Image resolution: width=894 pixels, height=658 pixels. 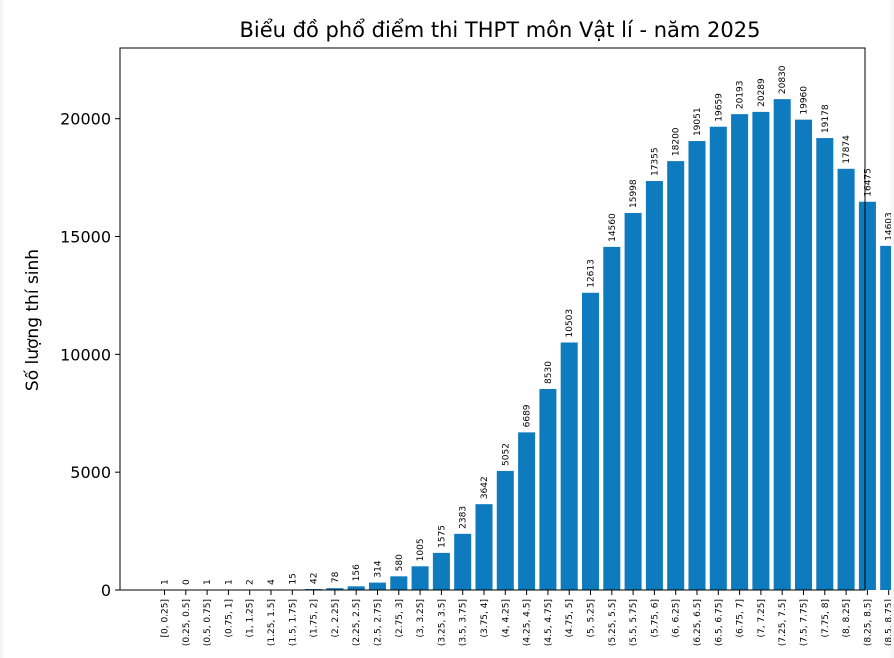 What do you see at coordinates (613, 227) in the screenshot?
I see `bar-value-label: 14560` at bounding box center [613, 227].